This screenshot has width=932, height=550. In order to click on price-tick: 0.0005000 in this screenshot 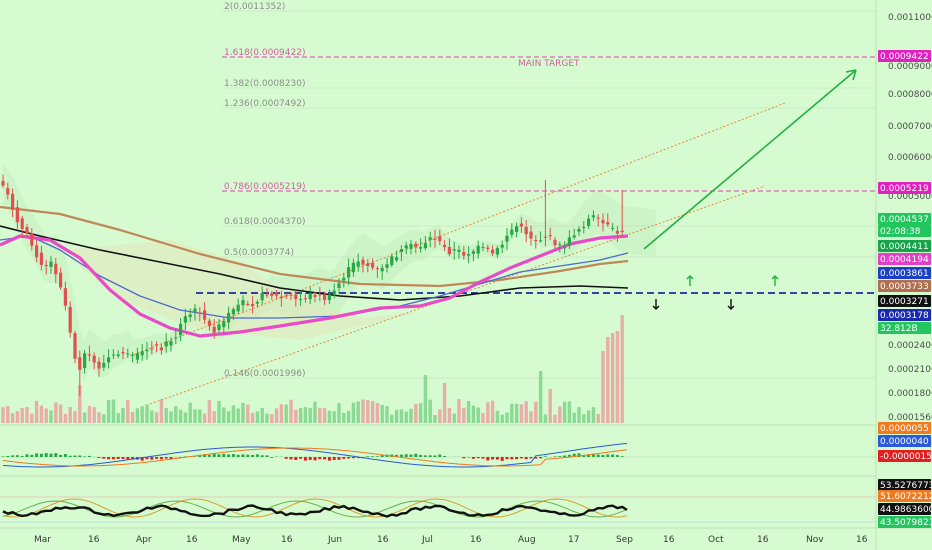, I will do `click(910, 197)`.